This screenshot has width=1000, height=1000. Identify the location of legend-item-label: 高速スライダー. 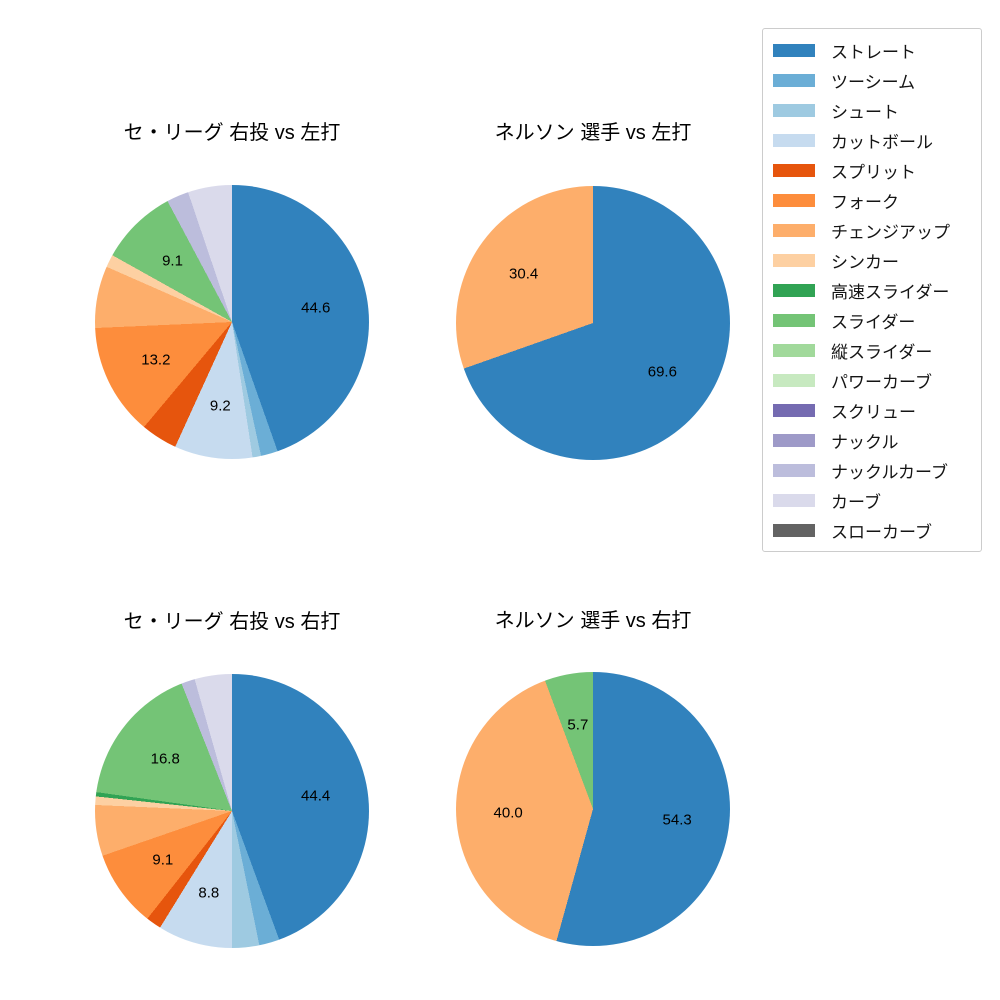
(890, 292).